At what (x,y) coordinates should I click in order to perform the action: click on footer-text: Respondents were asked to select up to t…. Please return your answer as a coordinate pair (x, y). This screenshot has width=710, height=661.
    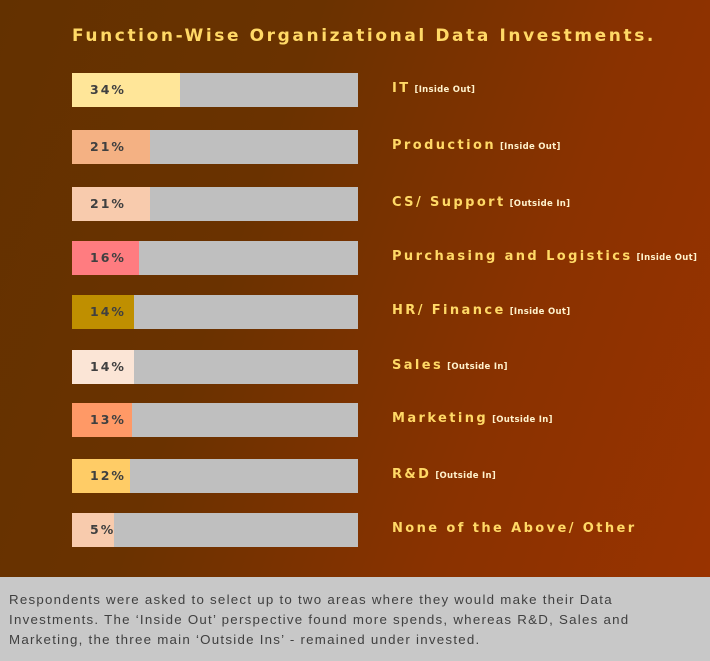
    Looking at the image, I should click on (319, 619).